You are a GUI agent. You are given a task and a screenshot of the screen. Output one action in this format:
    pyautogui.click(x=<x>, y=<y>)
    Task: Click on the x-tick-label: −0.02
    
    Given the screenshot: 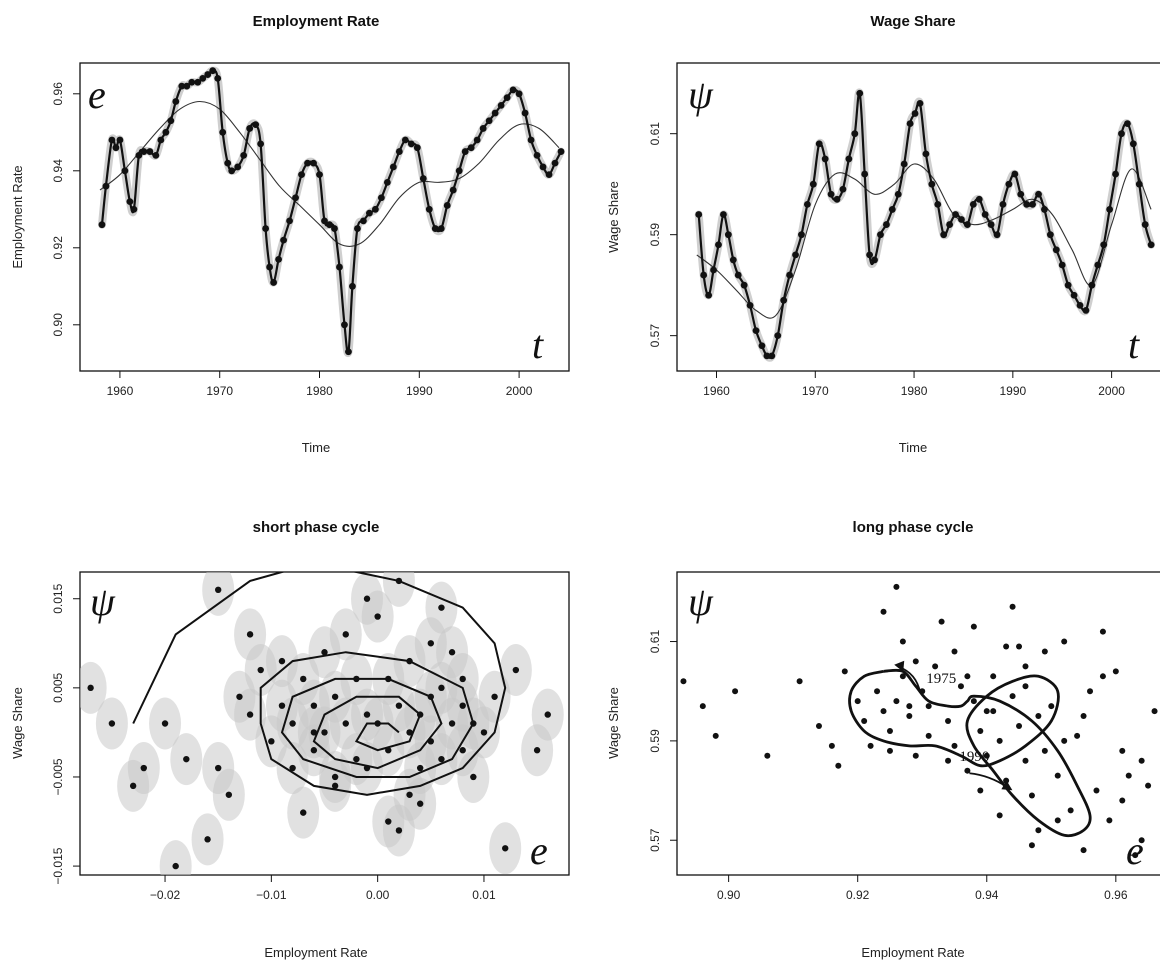 What is the action you would take?
    pyautogui.click(x=165, y=895)
    